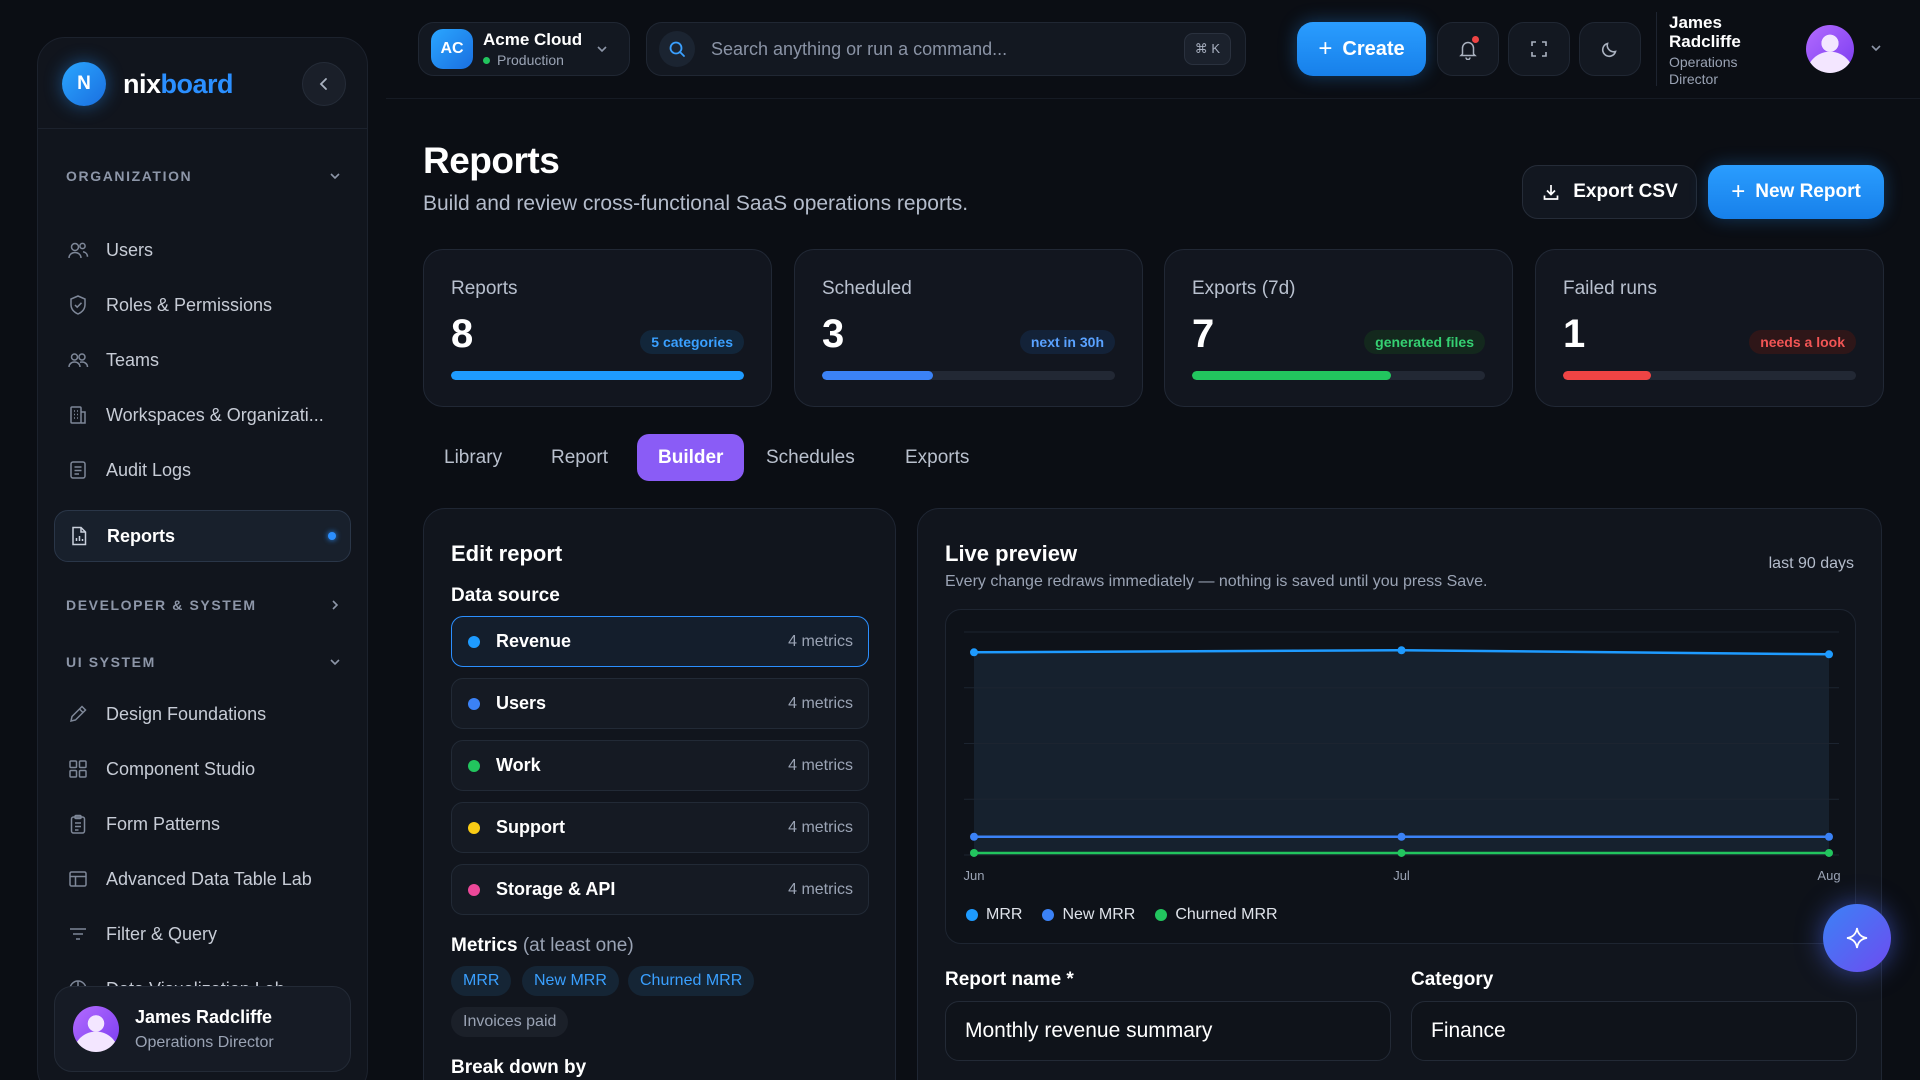 The height and width of the screenshot is (1080, 1920). Describe the element at coordinates (1738, 191) in the screenshot. I see `plus-icon: +` at that location.